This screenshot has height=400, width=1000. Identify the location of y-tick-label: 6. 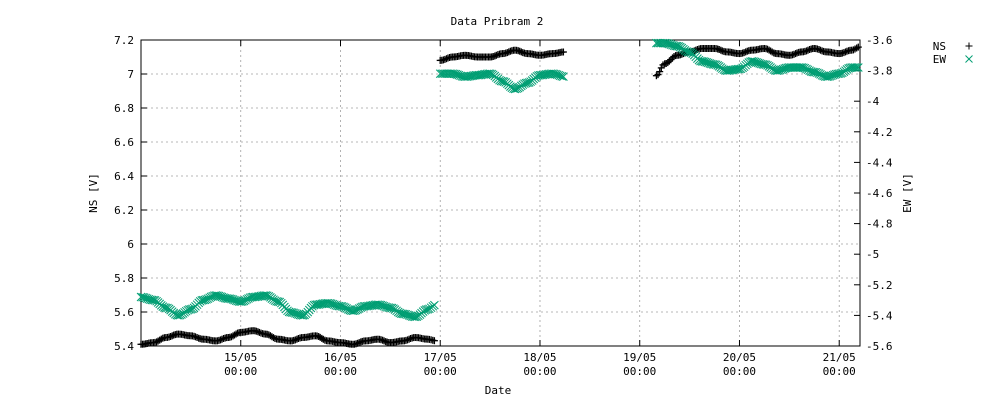
(130, 244).